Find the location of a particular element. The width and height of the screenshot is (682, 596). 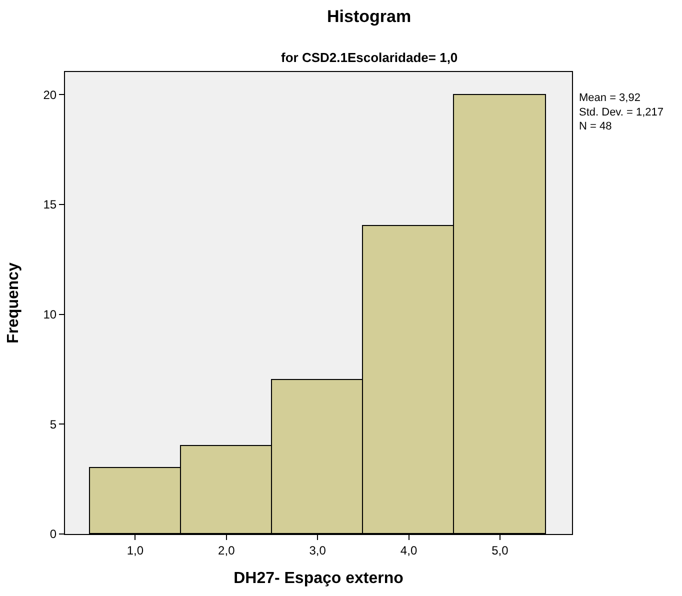

chart-title: Histogram is located at coordinates (369, 16).